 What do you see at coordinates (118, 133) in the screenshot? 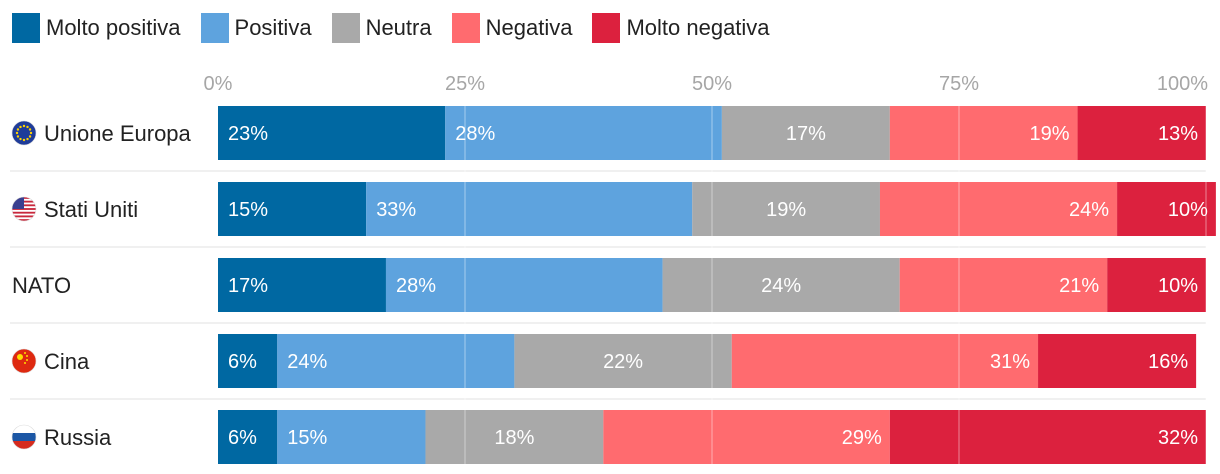
I see `row-label: Unione Europa` at bounding box center [118, 133].